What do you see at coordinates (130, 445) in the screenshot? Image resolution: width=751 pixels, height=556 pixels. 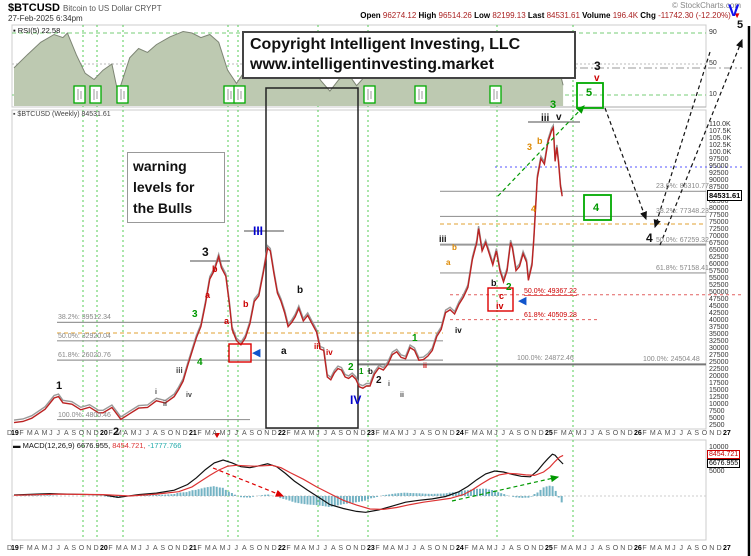 I see `macd-legend-part: 8454.721,` at bounding box center [130, 445].